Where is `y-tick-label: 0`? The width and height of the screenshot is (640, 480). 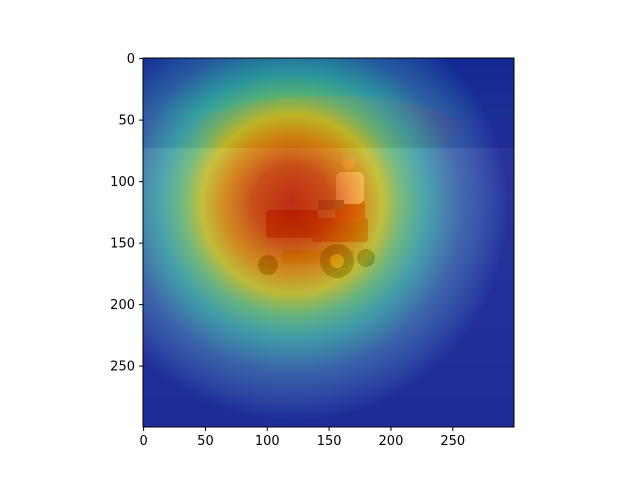
y-tick-label: 0 is located at coordinates (131, 59).